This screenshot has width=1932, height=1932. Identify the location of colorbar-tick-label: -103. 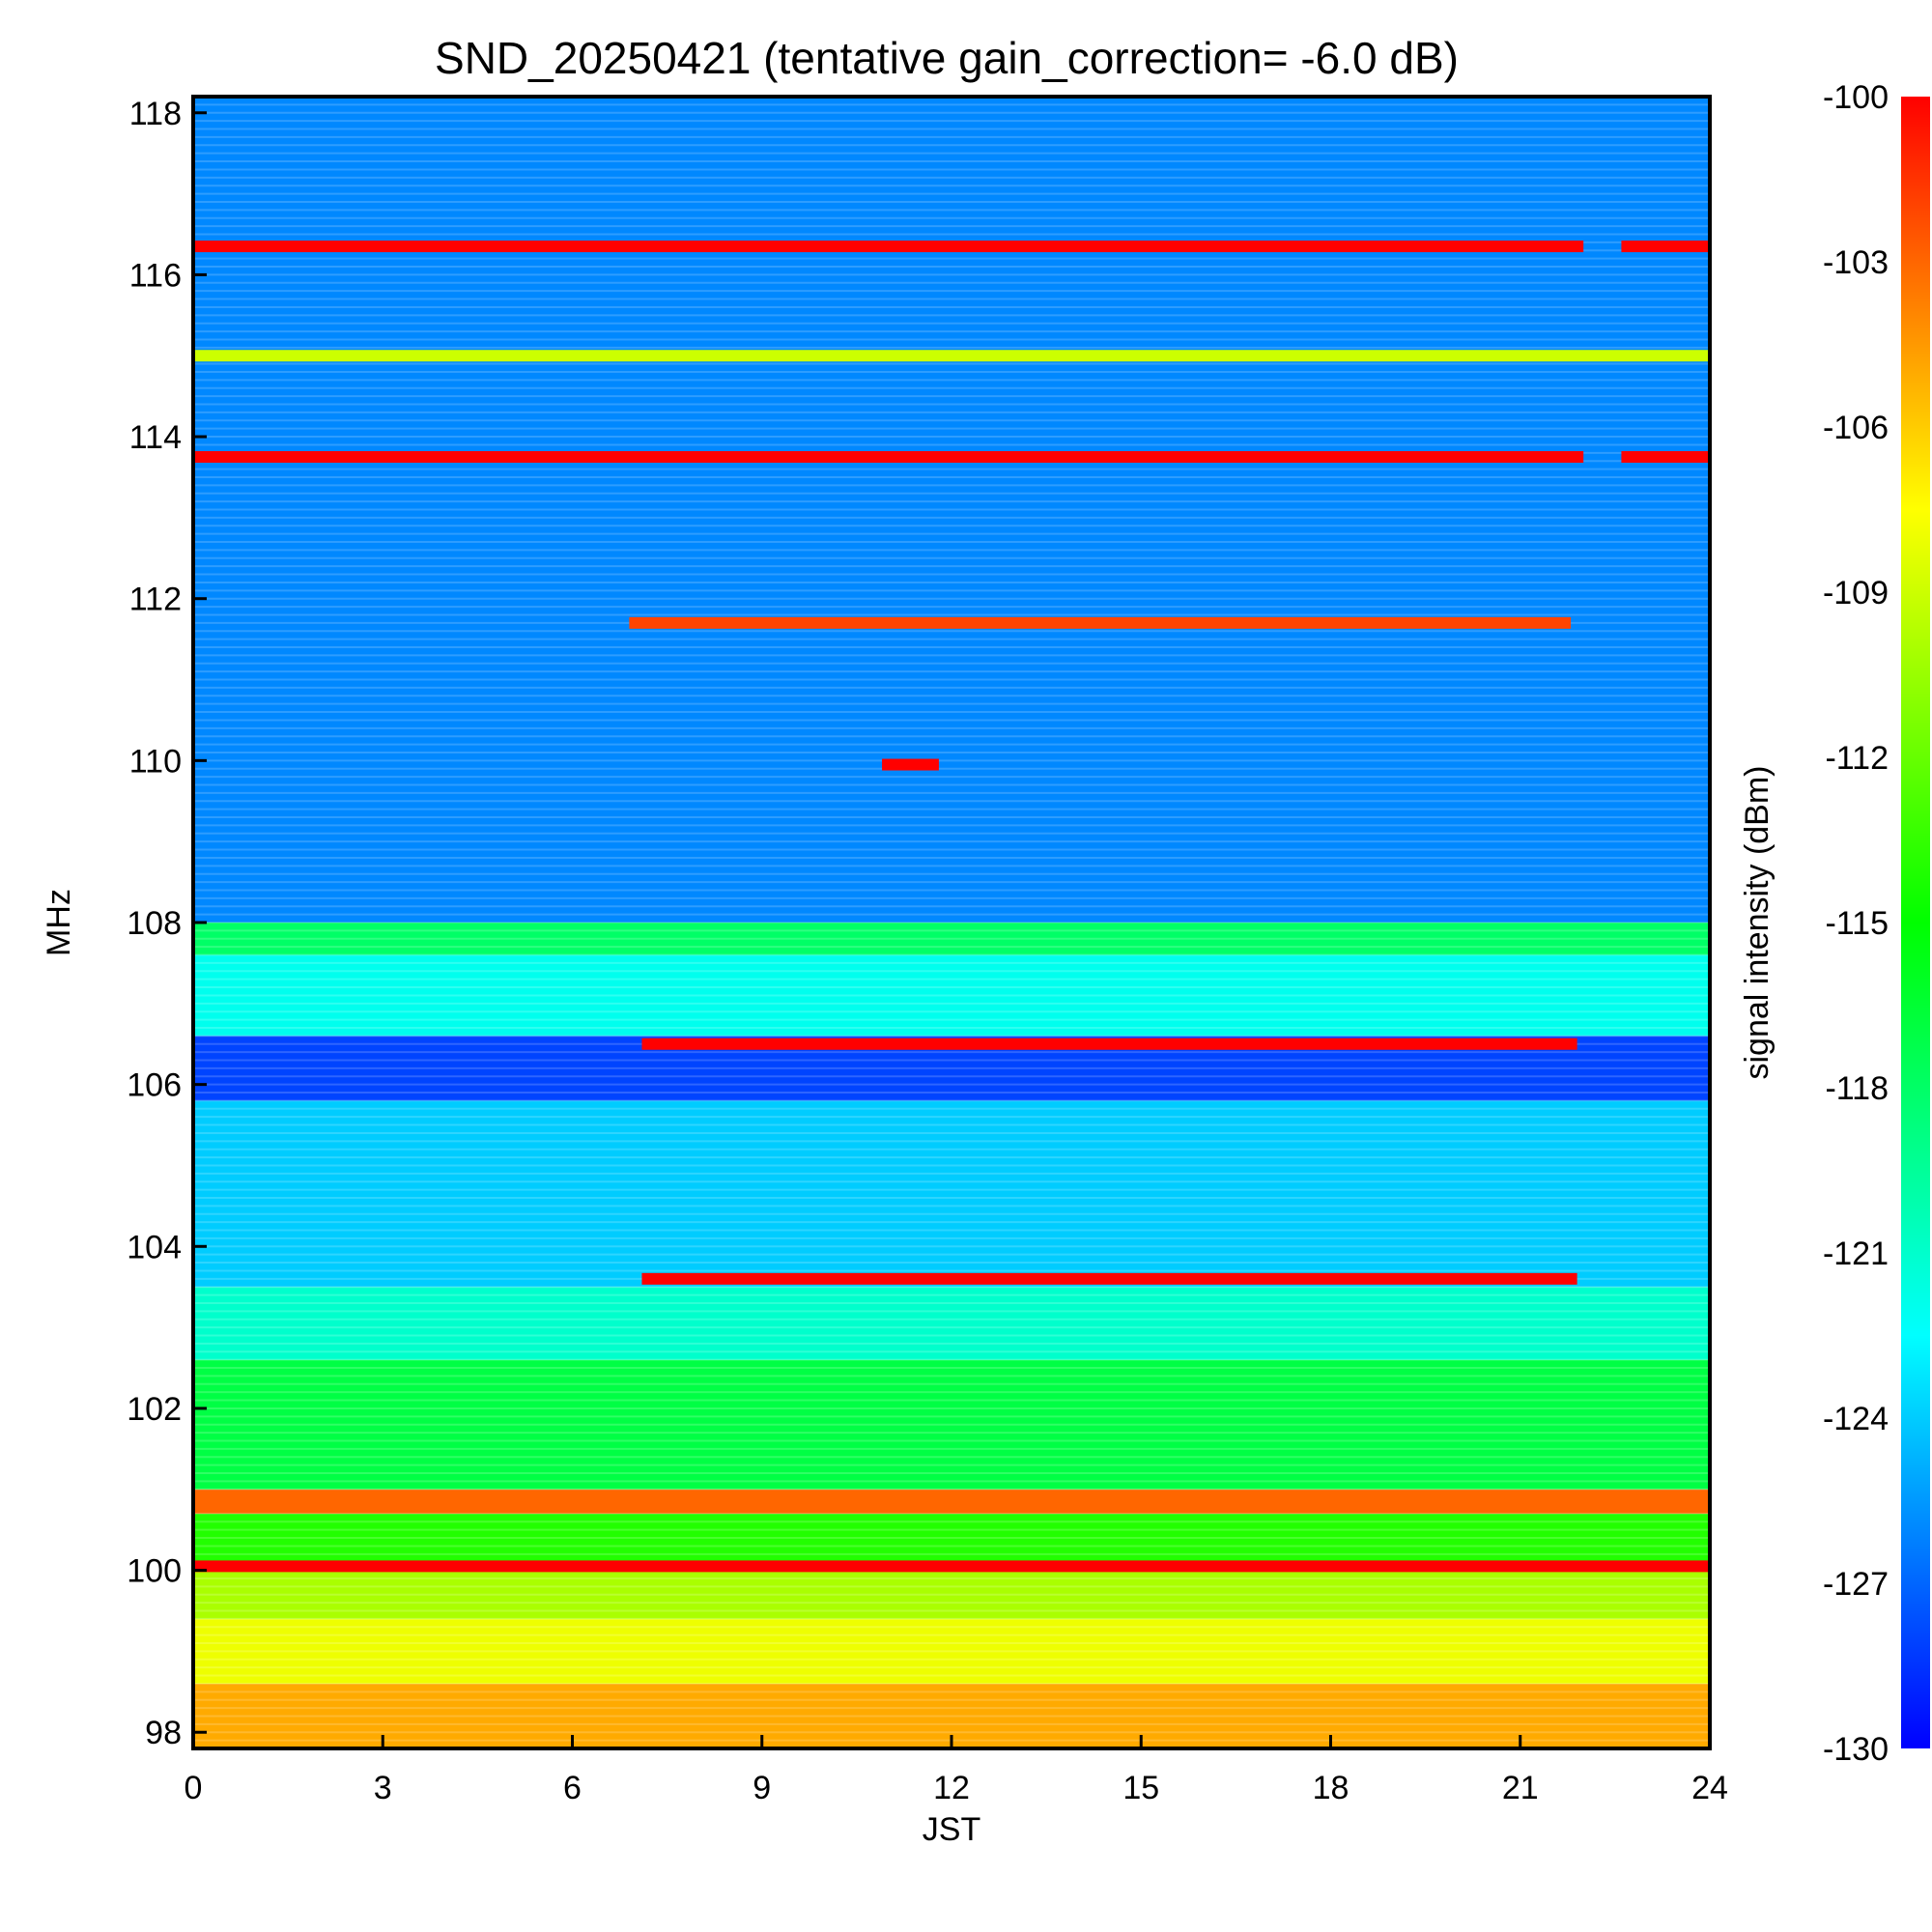
(1856, 262).